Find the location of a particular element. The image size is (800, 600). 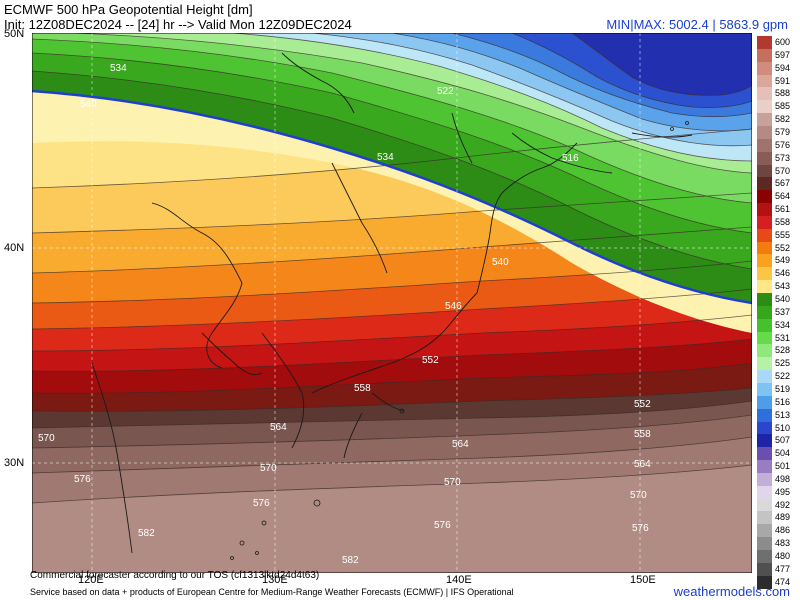

brand-link: weathermodels.com is located at coordinates (731, 591).